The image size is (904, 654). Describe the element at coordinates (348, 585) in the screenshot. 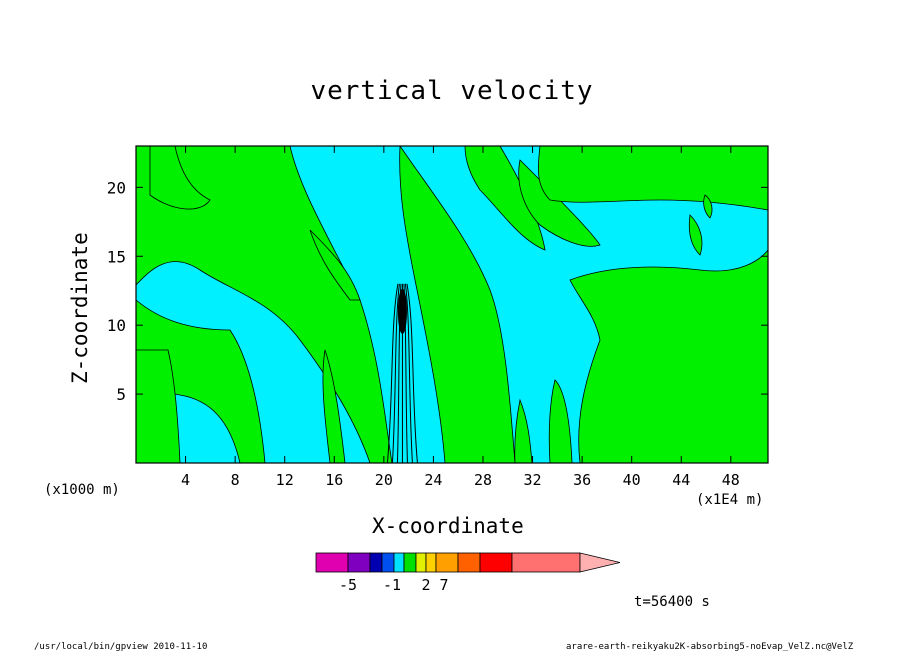

I see `colorbar-label--5: -5` at that location.